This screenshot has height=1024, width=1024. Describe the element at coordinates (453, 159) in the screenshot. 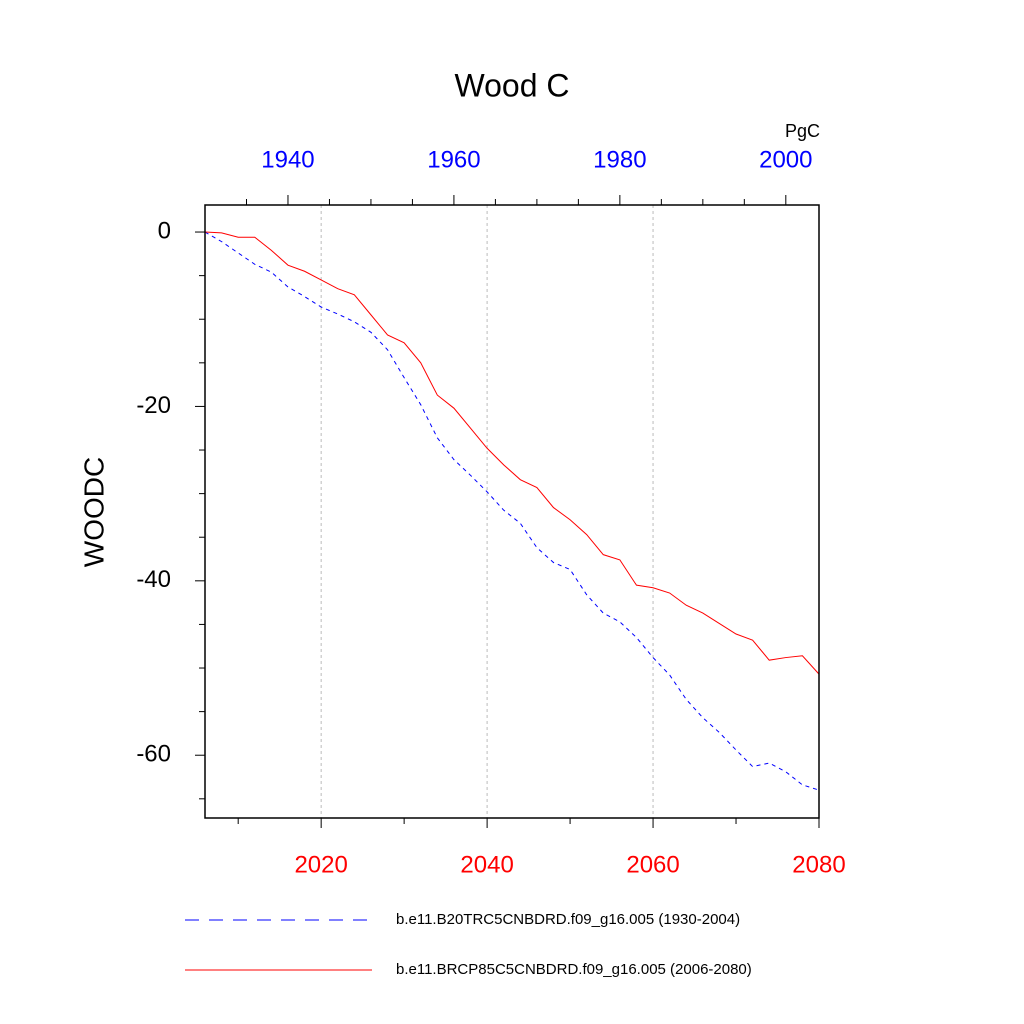

I see `x2-tick-label: 1960` at that location.